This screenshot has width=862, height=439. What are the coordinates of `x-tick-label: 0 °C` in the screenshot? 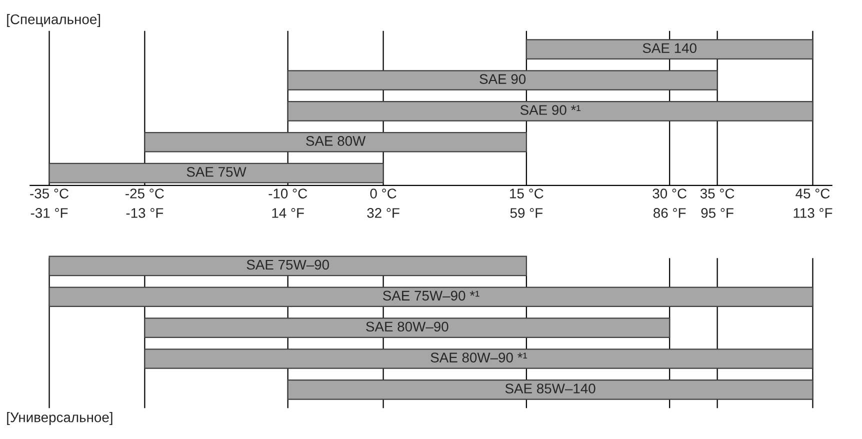 It's located at (383, 193).